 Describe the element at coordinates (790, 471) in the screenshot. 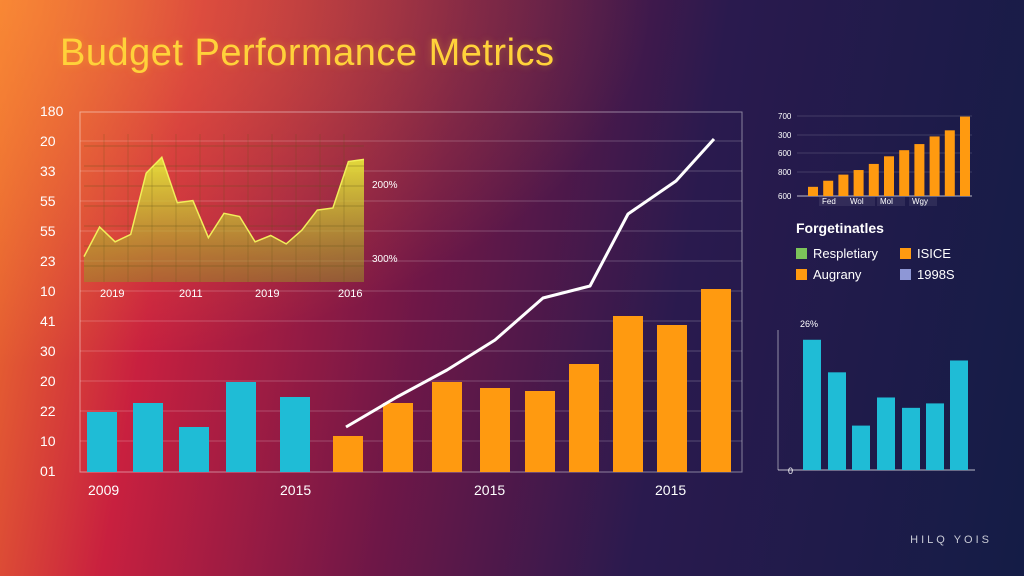

I see `right-chart-y-tick-label: 0` at that location.